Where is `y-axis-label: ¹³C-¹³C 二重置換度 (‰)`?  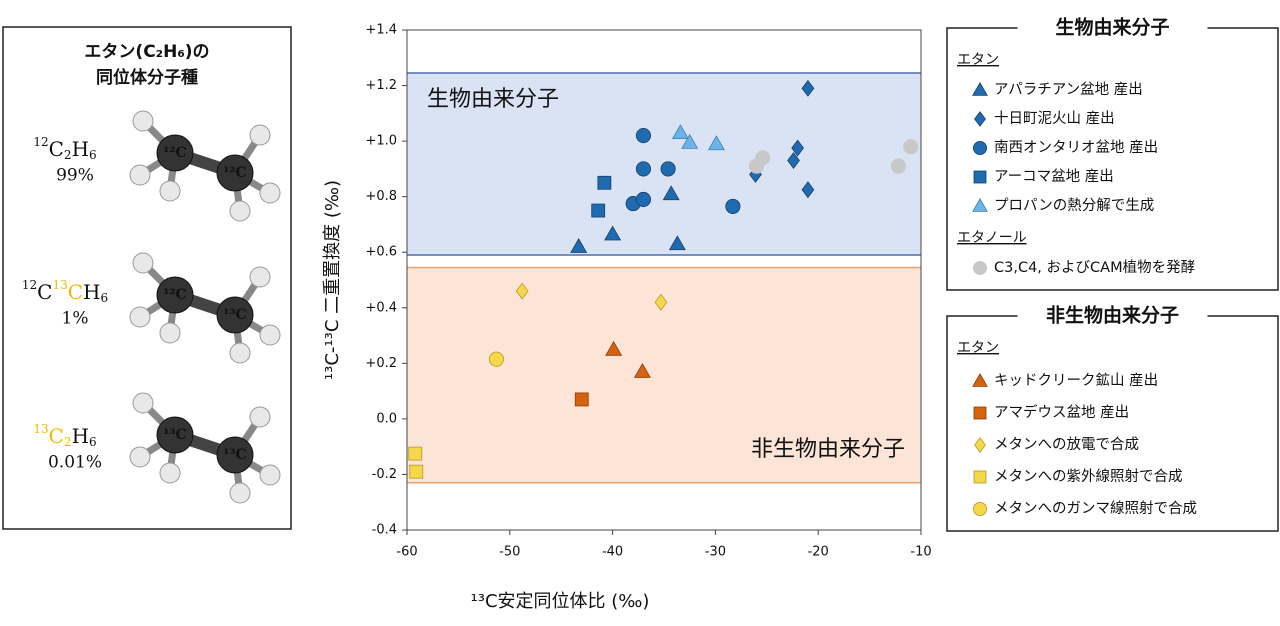 y-axis-label: ¹³C-¹³C 二重置換度 (‰) is located at coordinates (332, 280).